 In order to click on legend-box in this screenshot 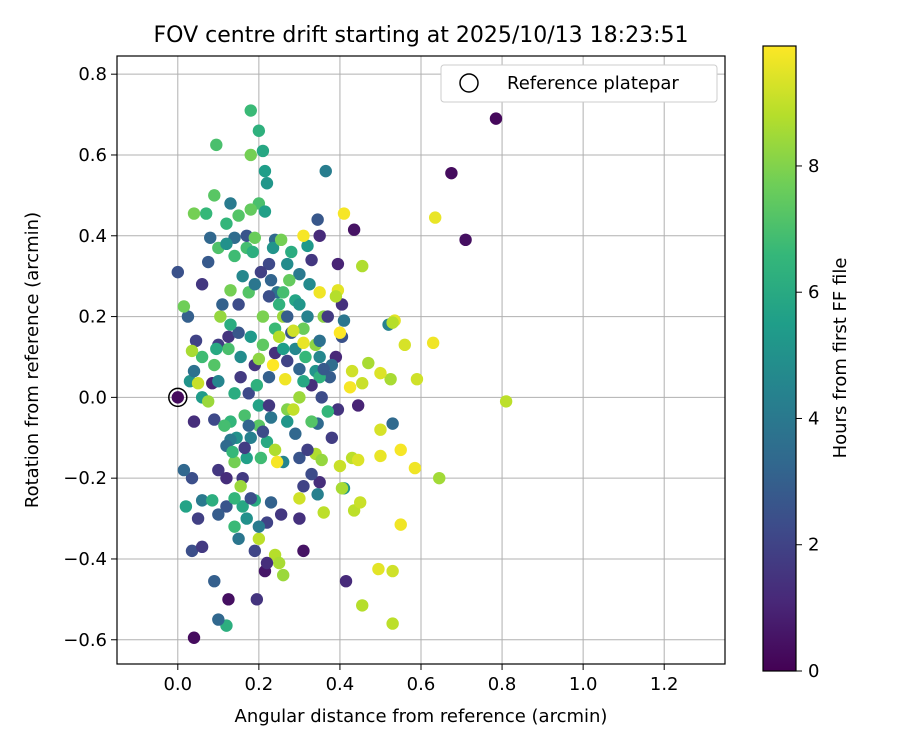, I will do `click(579, 83)`.